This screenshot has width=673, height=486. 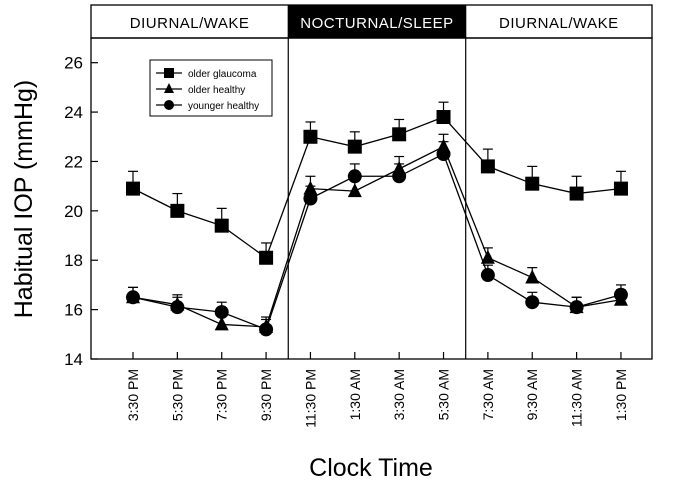 I want to click on x-tick-label: 1:30 PM, so click(x=621, y=395).